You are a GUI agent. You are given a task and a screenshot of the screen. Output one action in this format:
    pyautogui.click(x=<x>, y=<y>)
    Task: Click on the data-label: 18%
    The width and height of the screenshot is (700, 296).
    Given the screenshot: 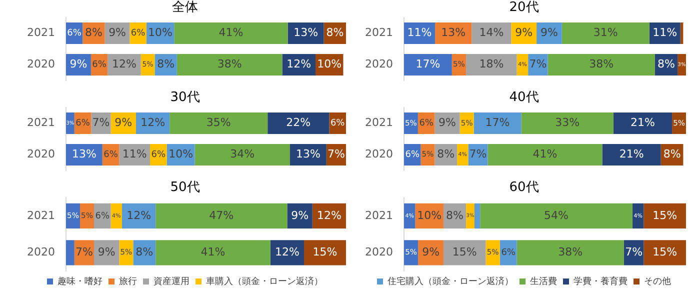 What is the action you would take?
    pyautogui.click(x=491, y=64)
    